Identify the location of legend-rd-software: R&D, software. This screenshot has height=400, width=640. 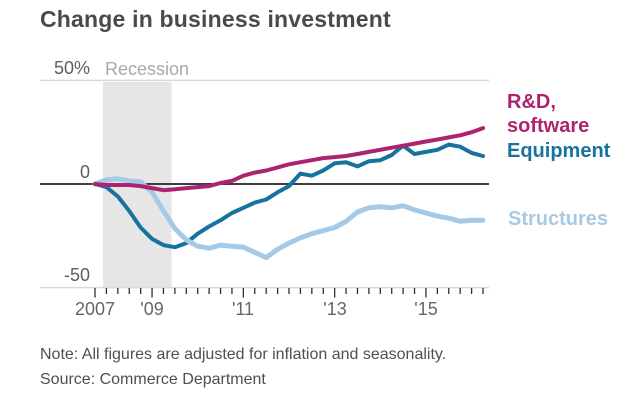
(548, 114).